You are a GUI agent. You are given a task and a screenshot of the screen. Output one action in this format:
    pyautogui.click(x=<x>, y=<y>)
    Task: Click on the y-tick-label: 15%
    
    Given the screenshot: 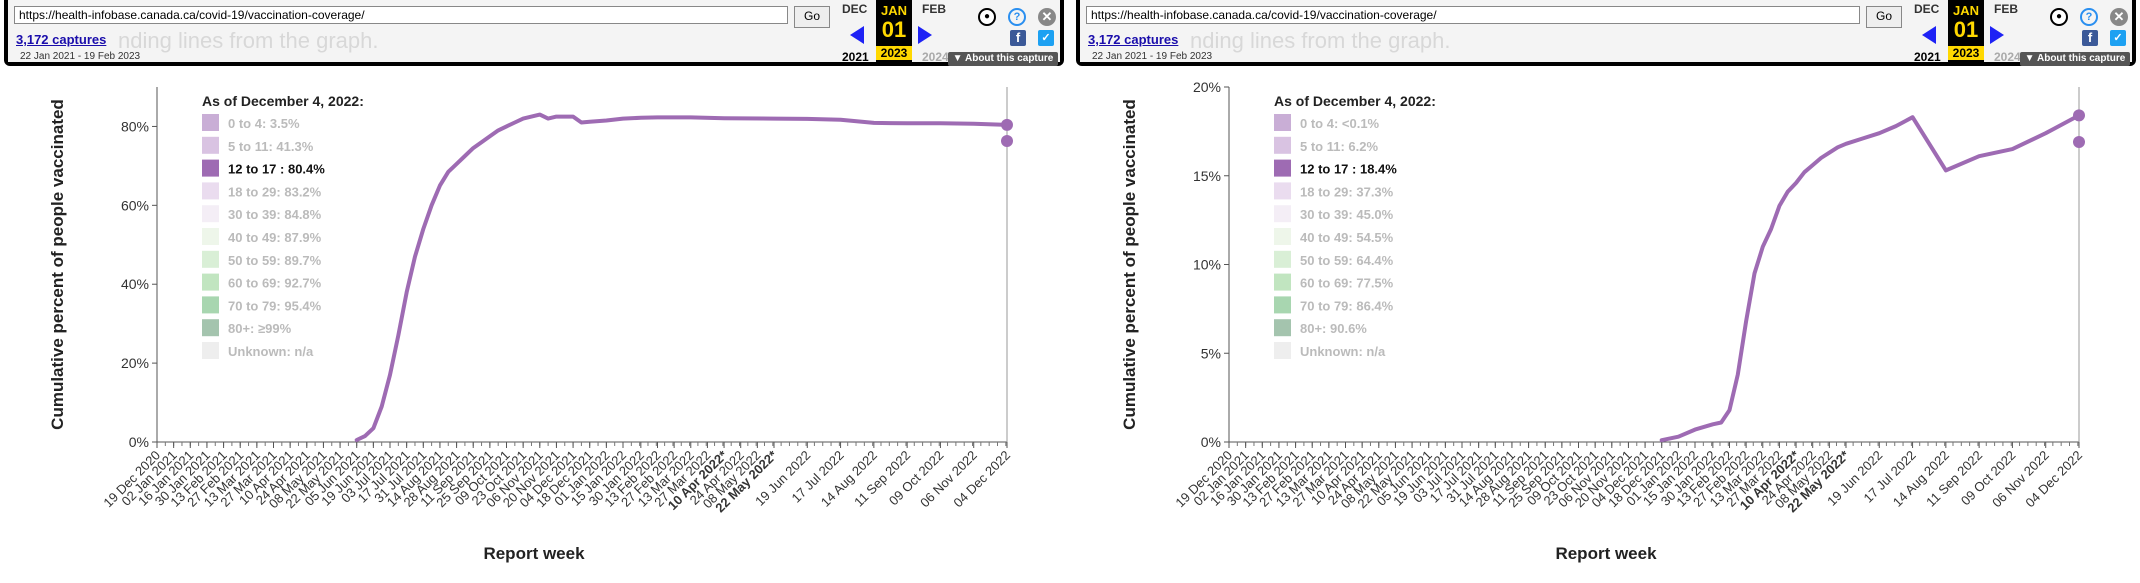 What is the action you would take?
    pyautogui.click(x=1207, y=176)
    